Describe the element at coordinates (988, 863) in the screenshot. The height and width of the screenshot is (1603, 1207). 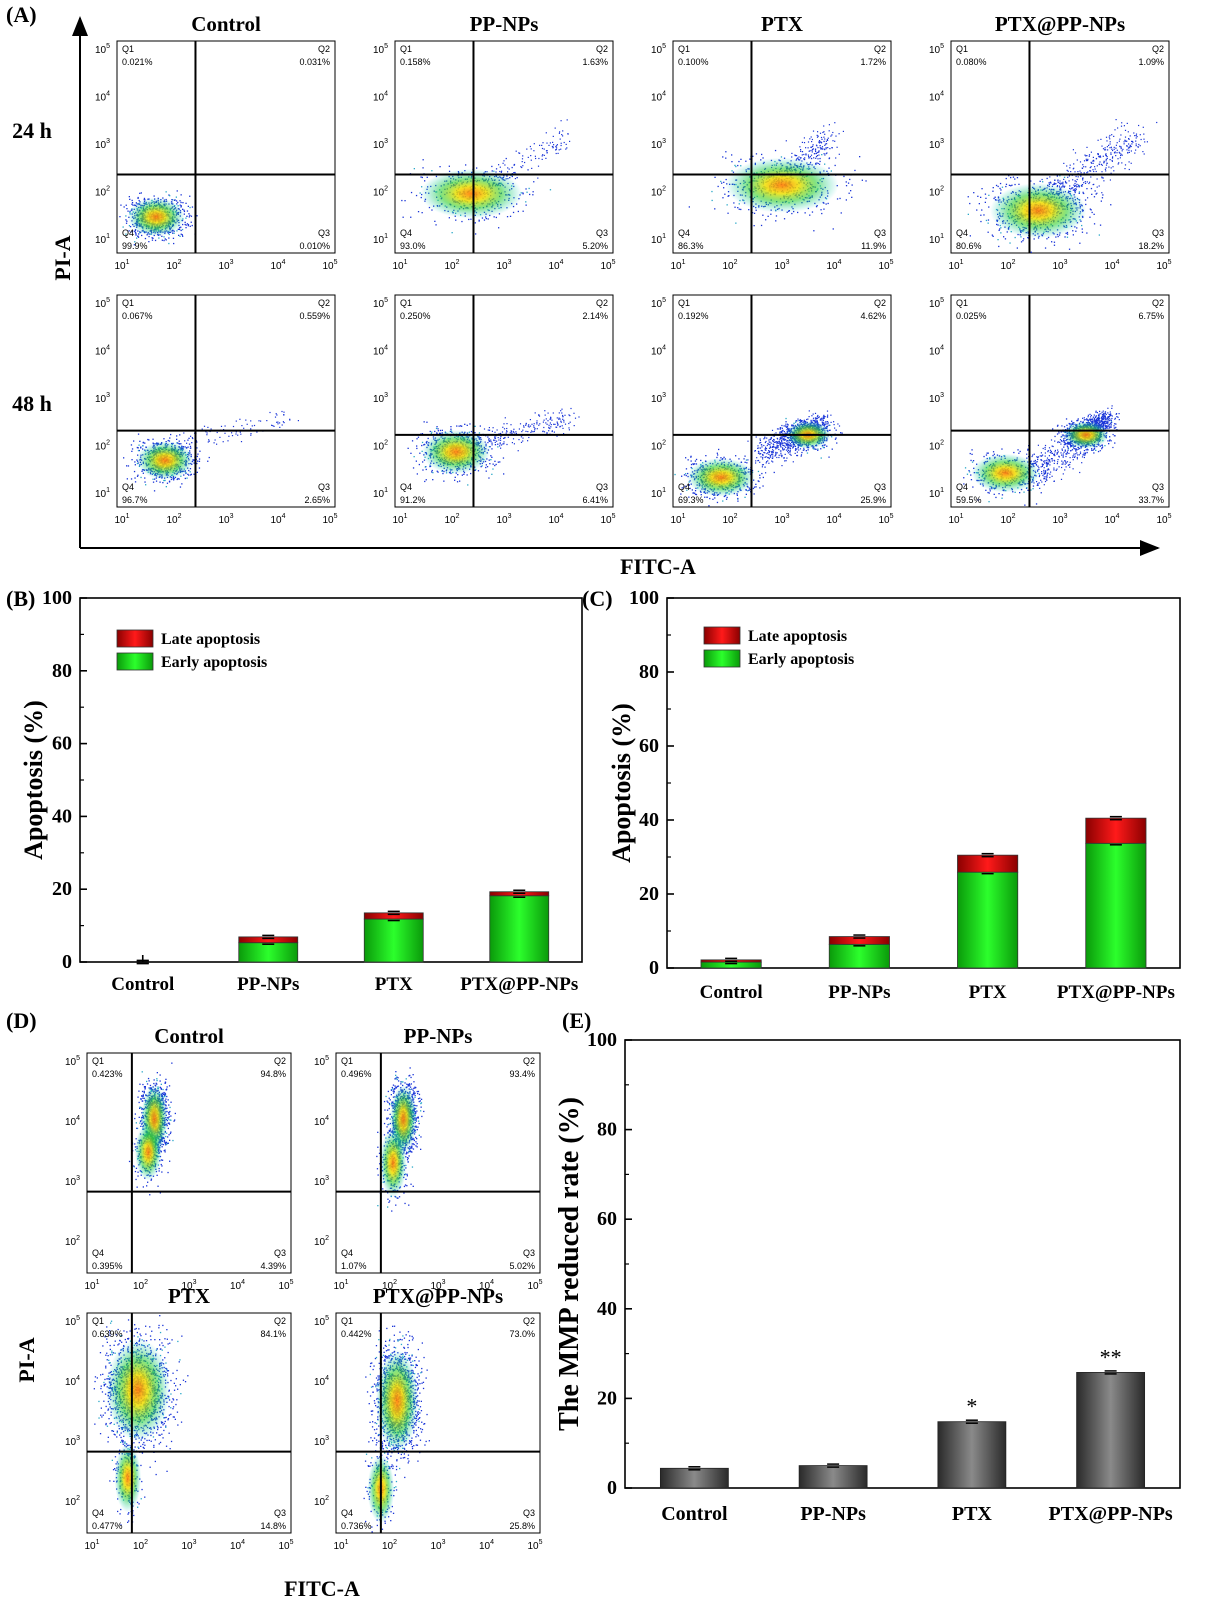
I see `bar-late-apoptosis` at that location.